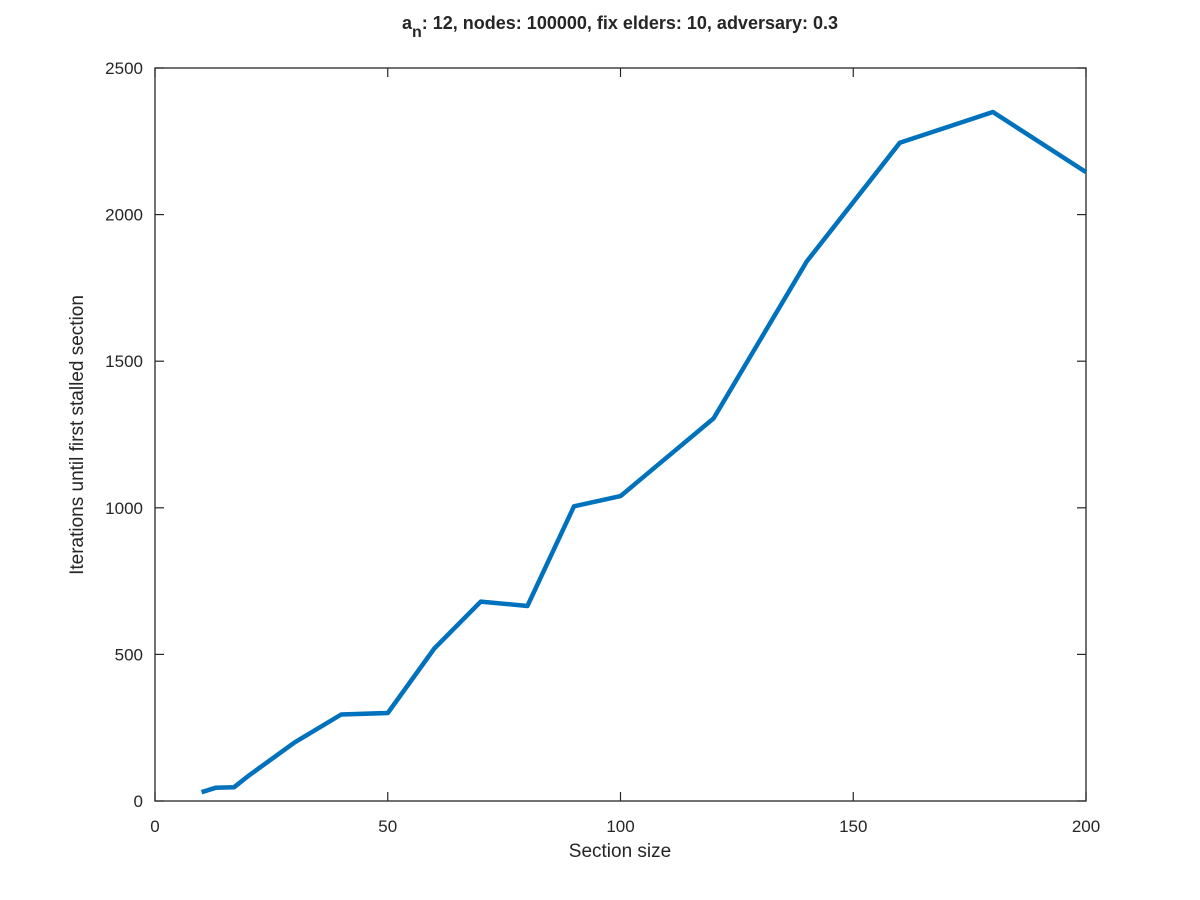 The width and height of the screenshot is (1200, 900). What do you see at coordinates (138, 801) in the screenshot?
I see `y-tick-label: 0` at bounding box center [138, 801].